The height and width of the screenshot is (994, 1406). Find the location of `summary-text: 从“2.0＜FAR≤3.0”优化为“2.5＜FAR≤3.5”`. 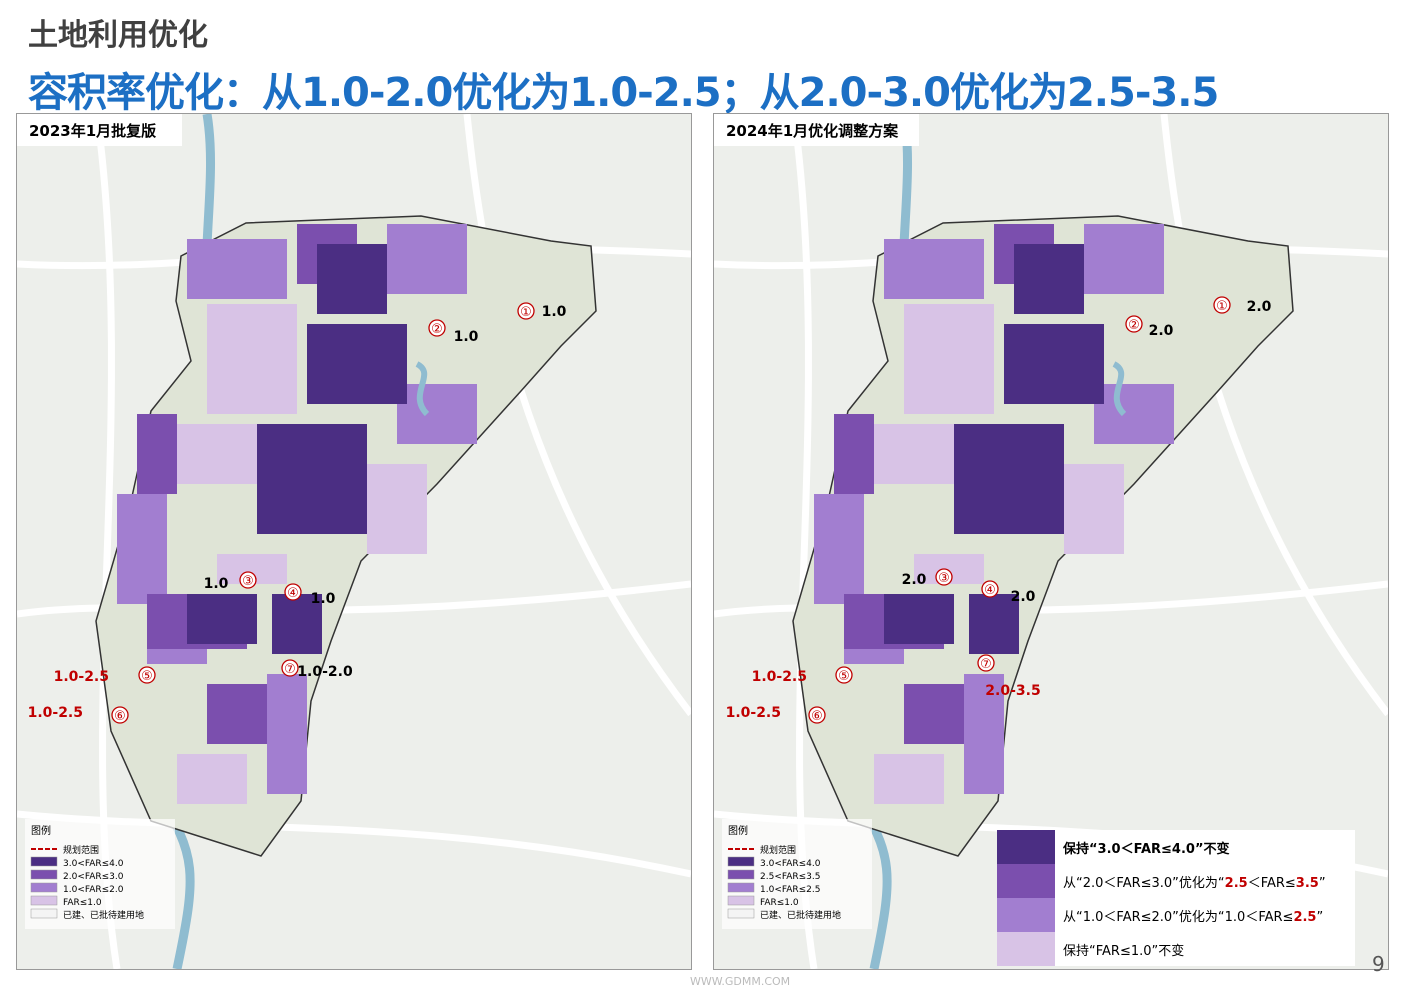

summary-text: 从“2.0＜FAR≤3.0”优化为“2.5＜FAR≤3.5” is located at coordinates (1194, 881).